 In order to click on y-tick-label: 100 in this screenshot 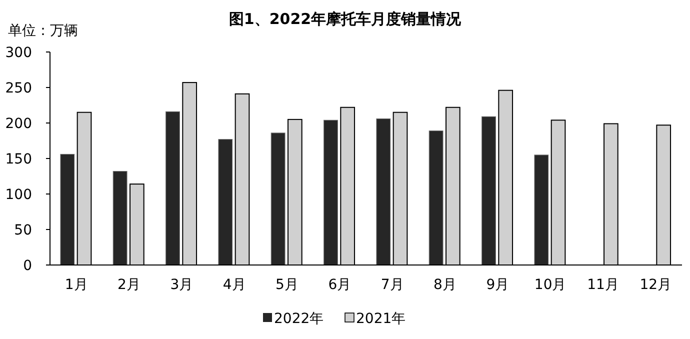, I will do `click(18, 195)`.